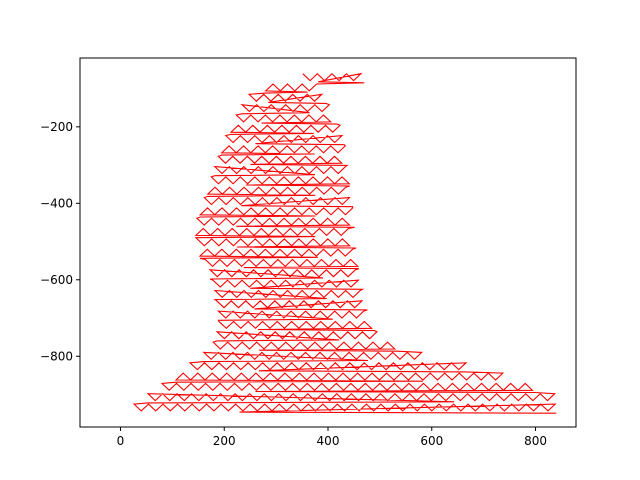 This screenshot has height=480, width=640. I want to click on y-tick-label: −600, so click(56, 280).